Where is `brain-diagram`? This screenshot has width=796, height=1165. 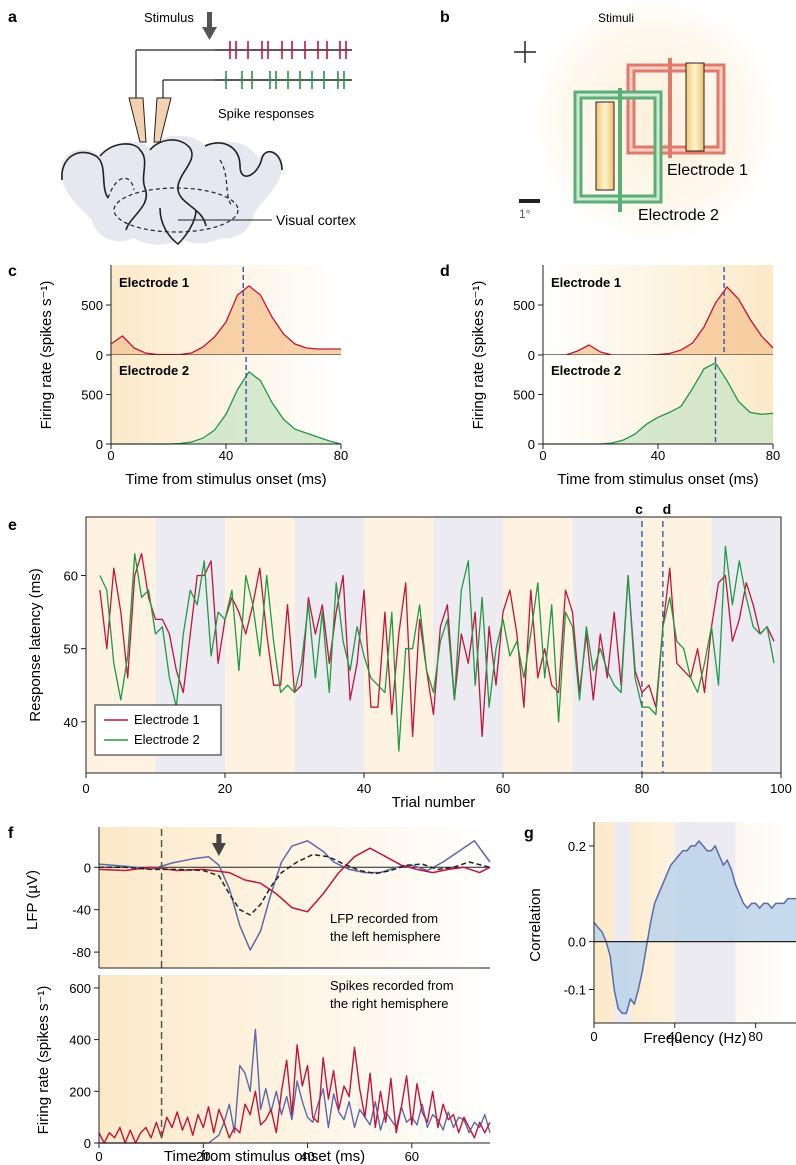 brain-diagram is located at coordinates (171, 190).